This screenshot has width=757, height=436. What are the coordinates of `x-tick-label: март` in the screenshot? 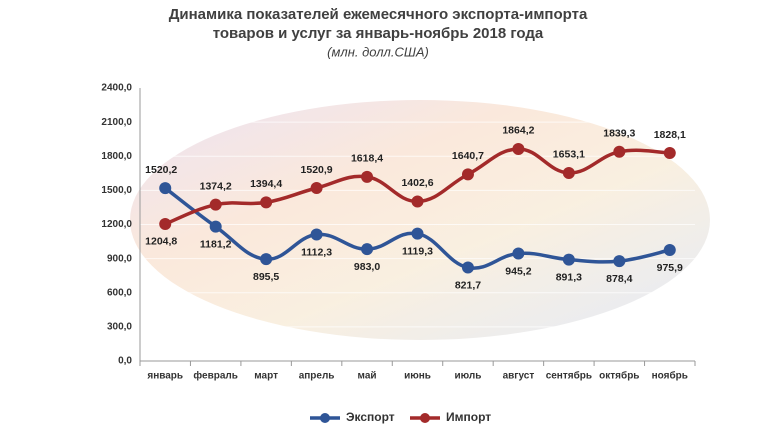 It's located at (266, 376).